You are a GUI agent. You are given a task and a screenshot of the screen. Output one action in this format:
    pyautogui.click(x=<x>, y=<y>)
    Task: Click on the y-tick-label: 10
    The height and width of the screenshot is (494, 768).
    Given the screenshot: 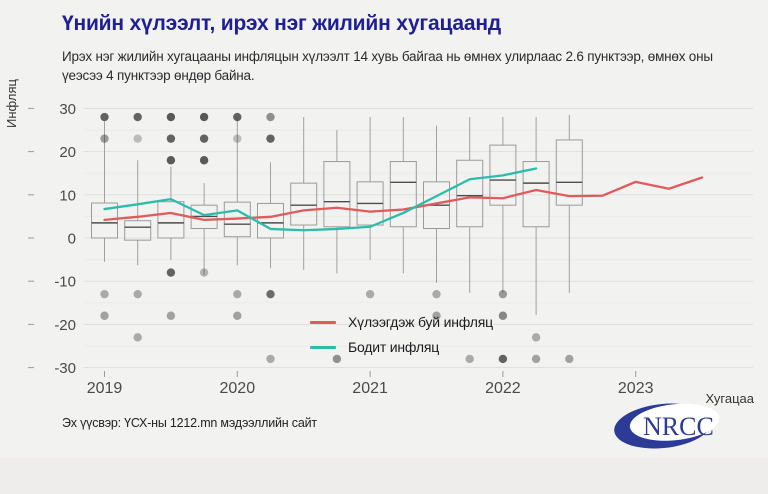 What is the action you would take?
    pyautogui.click(x=67, y=195)
    